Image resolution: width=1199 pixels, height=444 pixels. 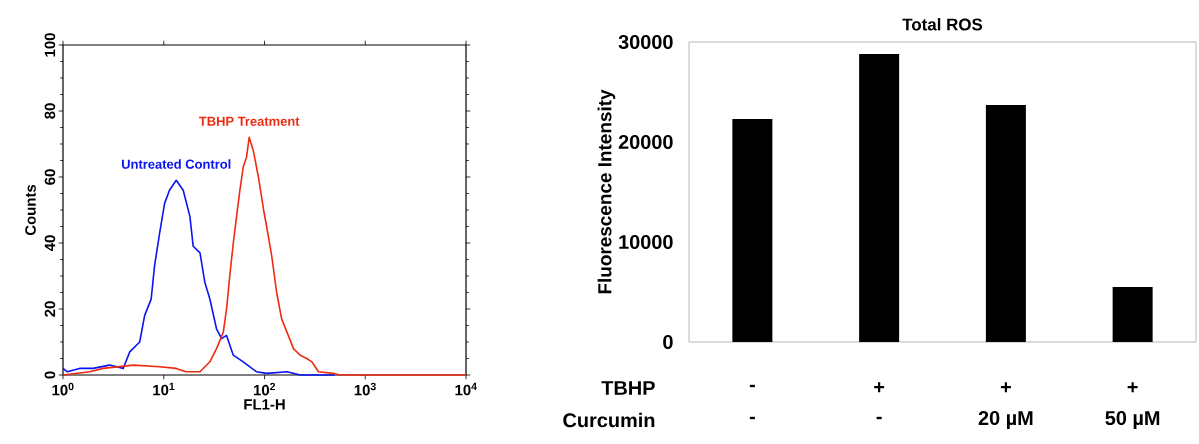 What do you see at coordinates (164, 389) in the screenshot?
I see `x-tick-label: 10$^{1}$` at bounding box center [164, 389].